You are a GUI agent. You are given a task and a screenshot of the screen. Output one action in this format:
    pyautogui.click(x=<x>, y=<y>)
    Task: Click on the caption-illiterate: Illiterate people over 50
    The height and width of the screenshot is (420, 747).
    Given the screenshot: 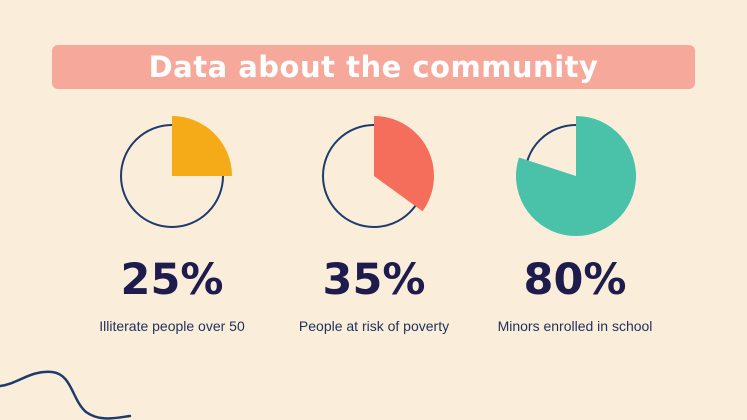 What is the action you would take?
    pyautogui.click(x=172, y=326)
    